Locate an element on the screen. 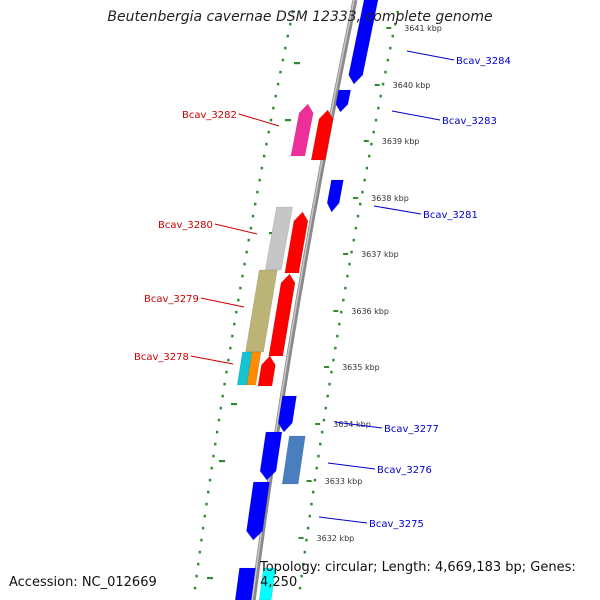 This screenshot has width=600, height=600. gene-label-right: Bcav_3275 is located at coordinates (396, 524).